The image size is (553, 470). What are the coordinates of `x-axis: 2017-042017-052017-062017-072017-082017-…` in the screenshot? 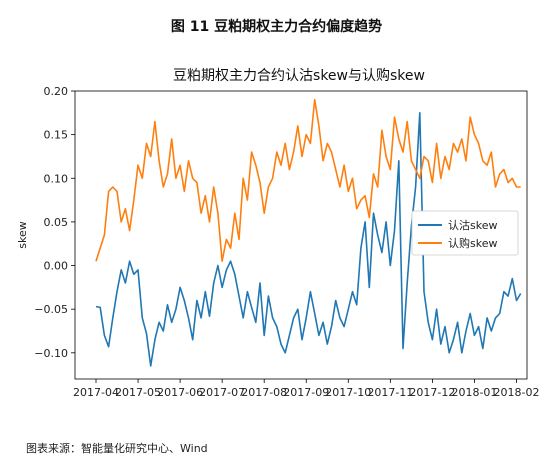 It's located at (306, 389).